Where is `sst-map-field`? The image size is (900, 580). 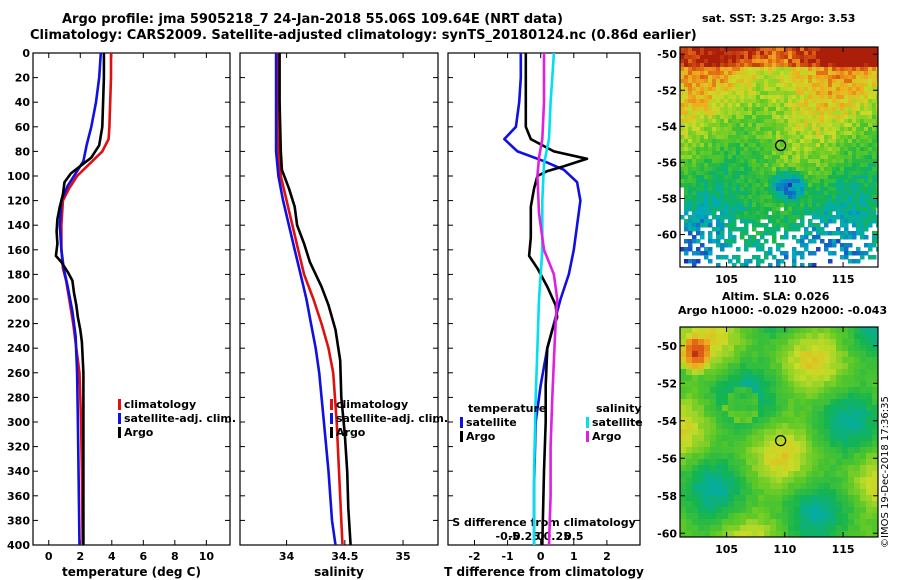
sst-map-field is located at coordinates (779, 157).